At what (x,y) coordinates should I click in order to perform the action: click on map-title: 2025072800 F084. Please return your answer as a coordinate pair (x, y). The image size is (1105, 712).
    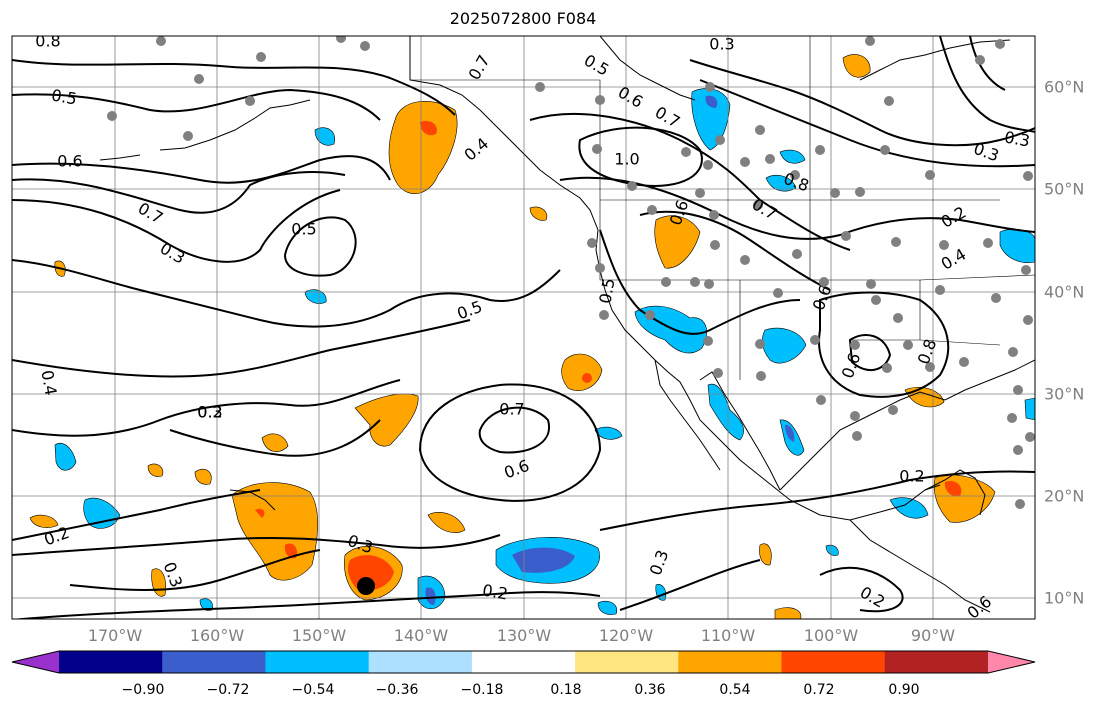
    Looking at the image, I should click on (523, 18).